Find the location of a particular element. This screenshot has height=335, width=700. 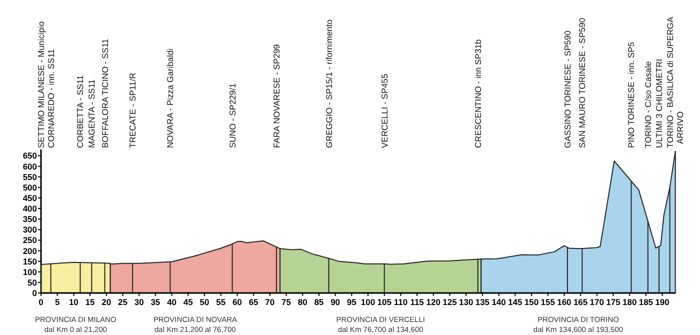

x-tick-label: 150 is located at coordinates (531, 302).